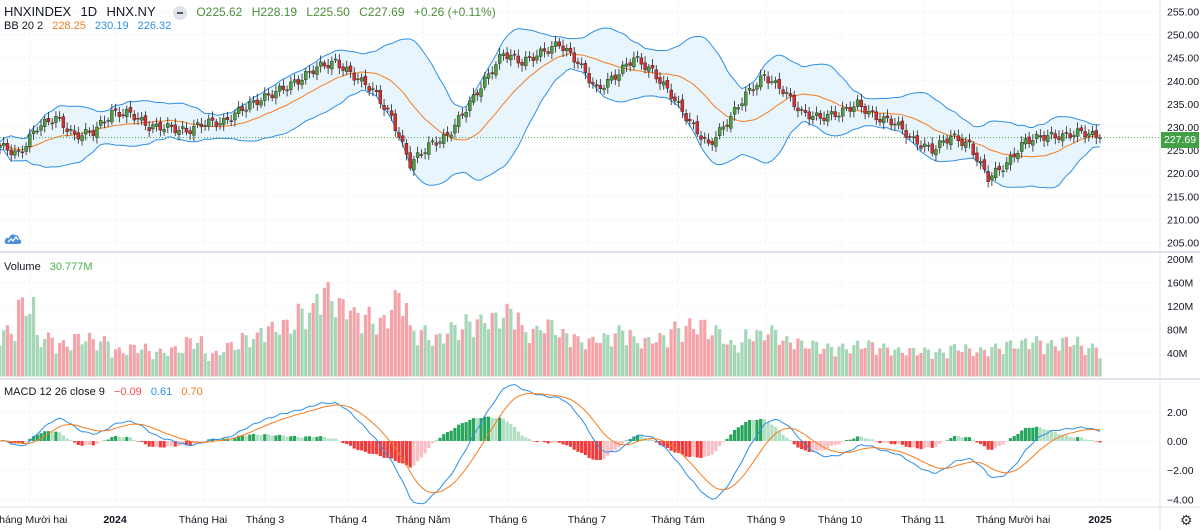 The image size is (1200, 530). What do you see at coordinates (51, 267) in the screenshot?
I see `volume-legend: Volume 30.777M` at bounding box center [51, 267].